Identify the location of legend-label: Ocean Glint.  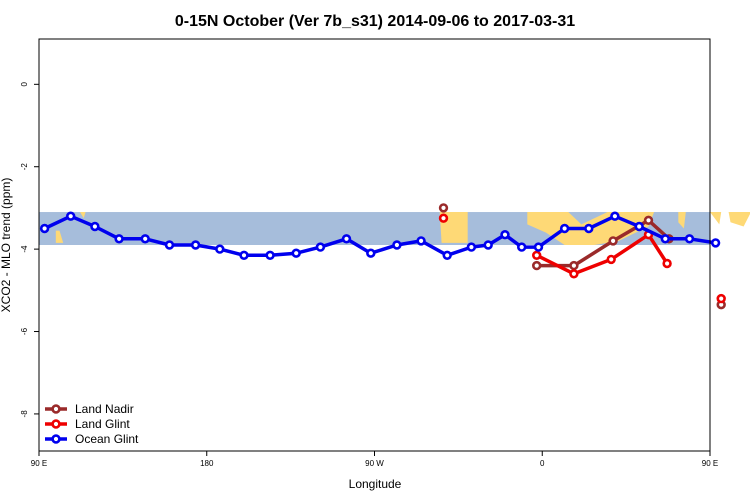
(107, 439).